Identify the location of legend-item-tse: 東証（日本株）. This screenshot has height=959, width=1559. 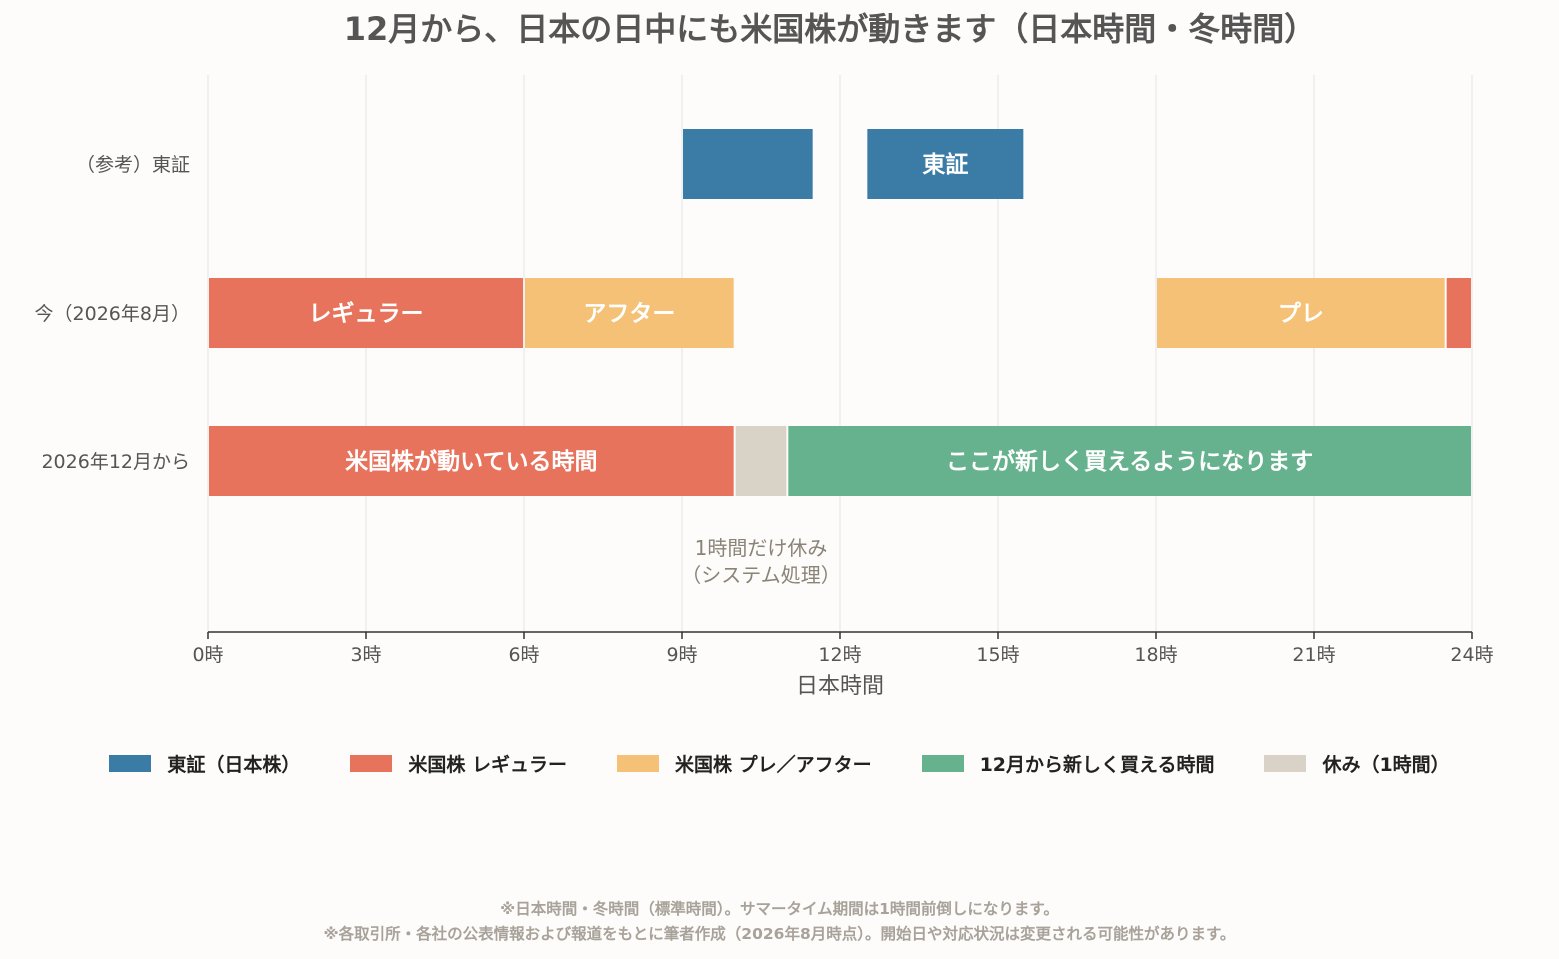
(204, 763).